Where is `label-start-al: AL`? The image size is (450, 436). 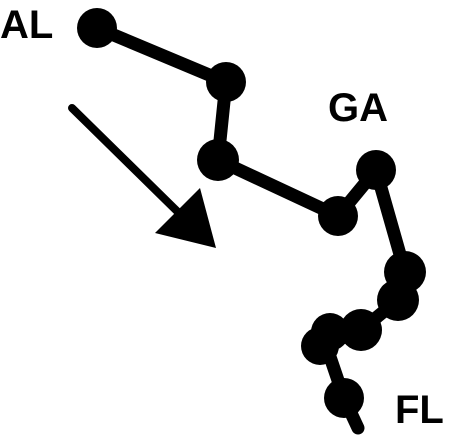
label-start-al: AL is located at coordinates (27, 25).